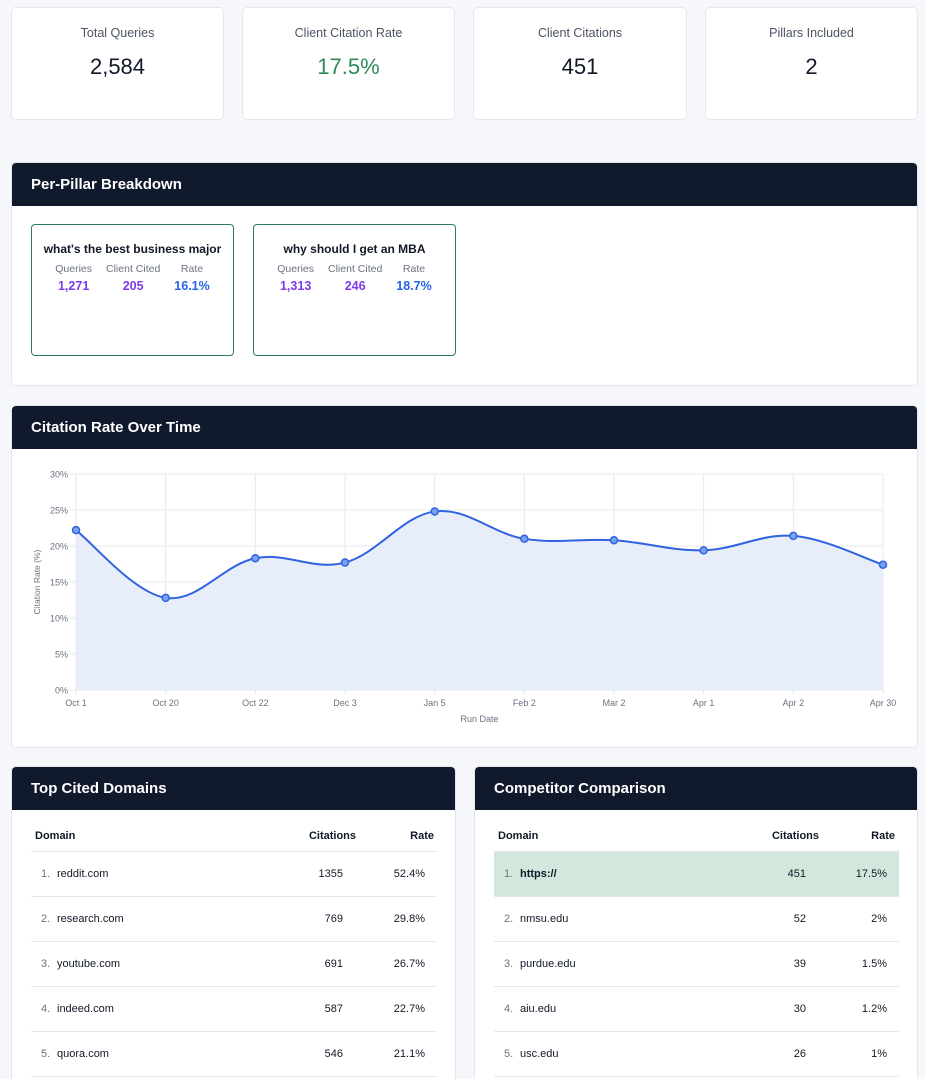  I want to click on x-tick-label: Oct 1, so click(76, 703).